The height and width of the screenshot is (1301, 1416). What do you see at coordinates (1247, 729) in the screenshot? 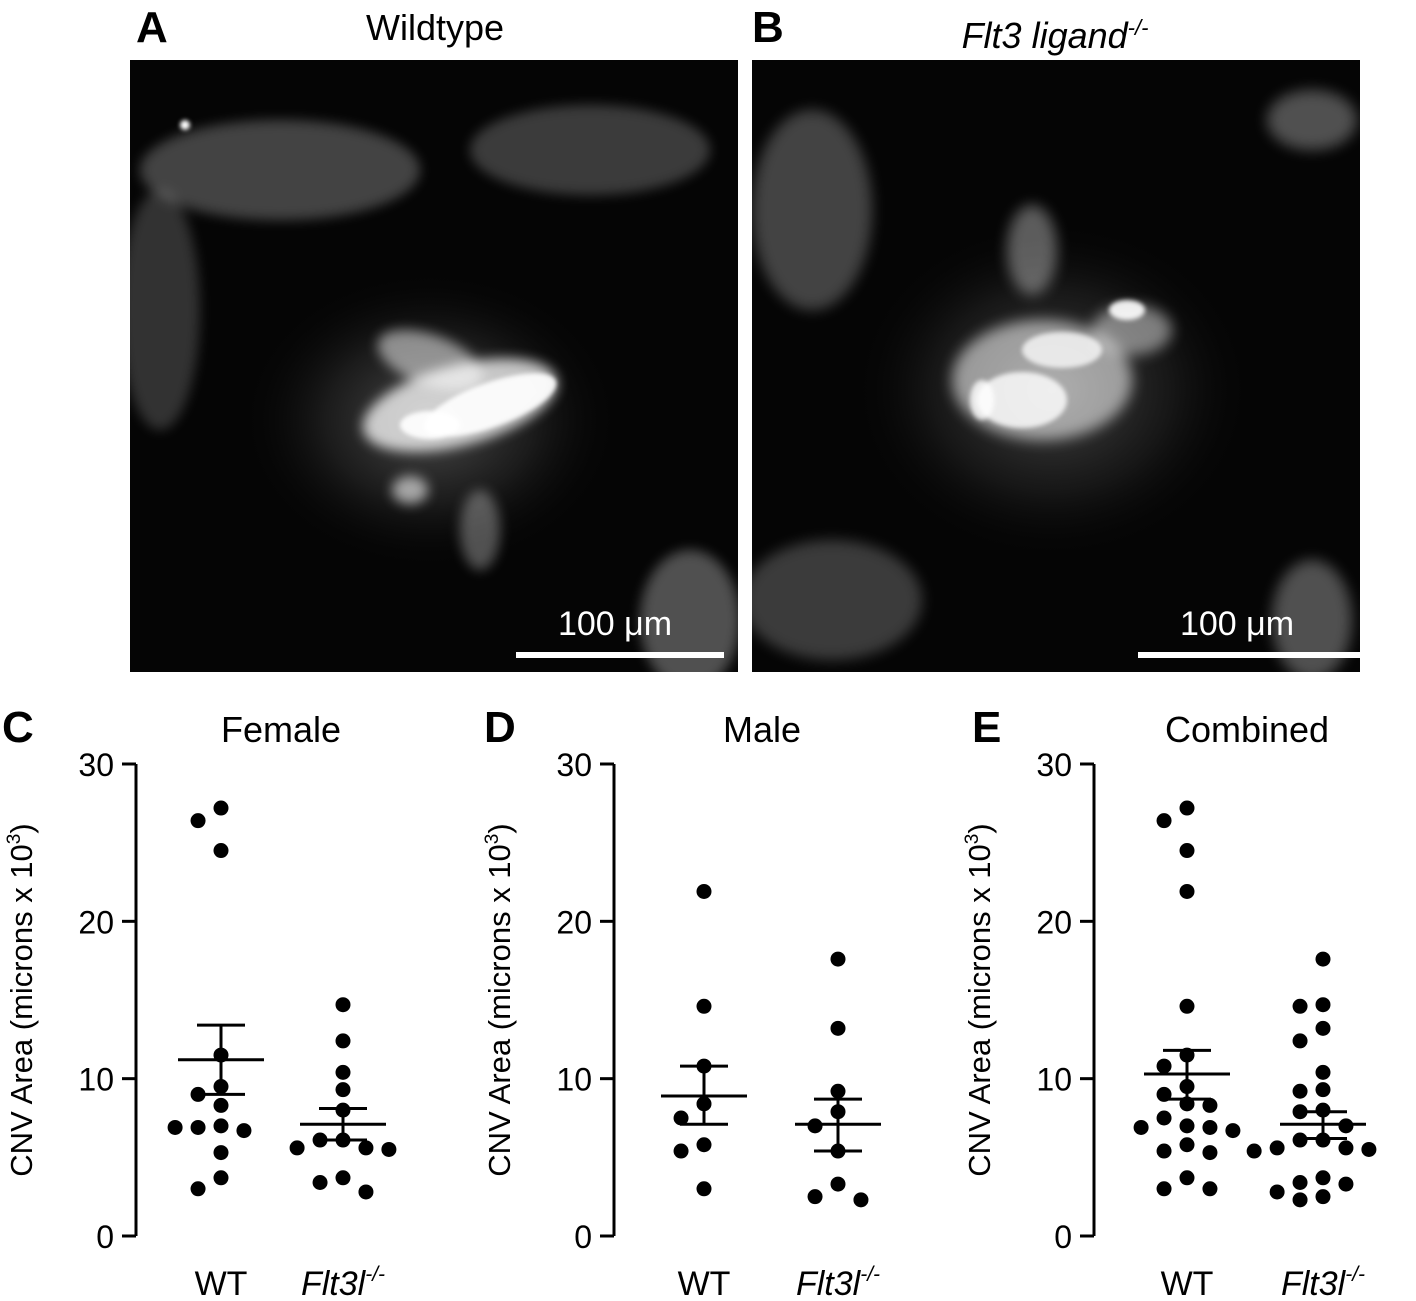
I see `chart-title: Combined` at bounding box center [1247, 729].